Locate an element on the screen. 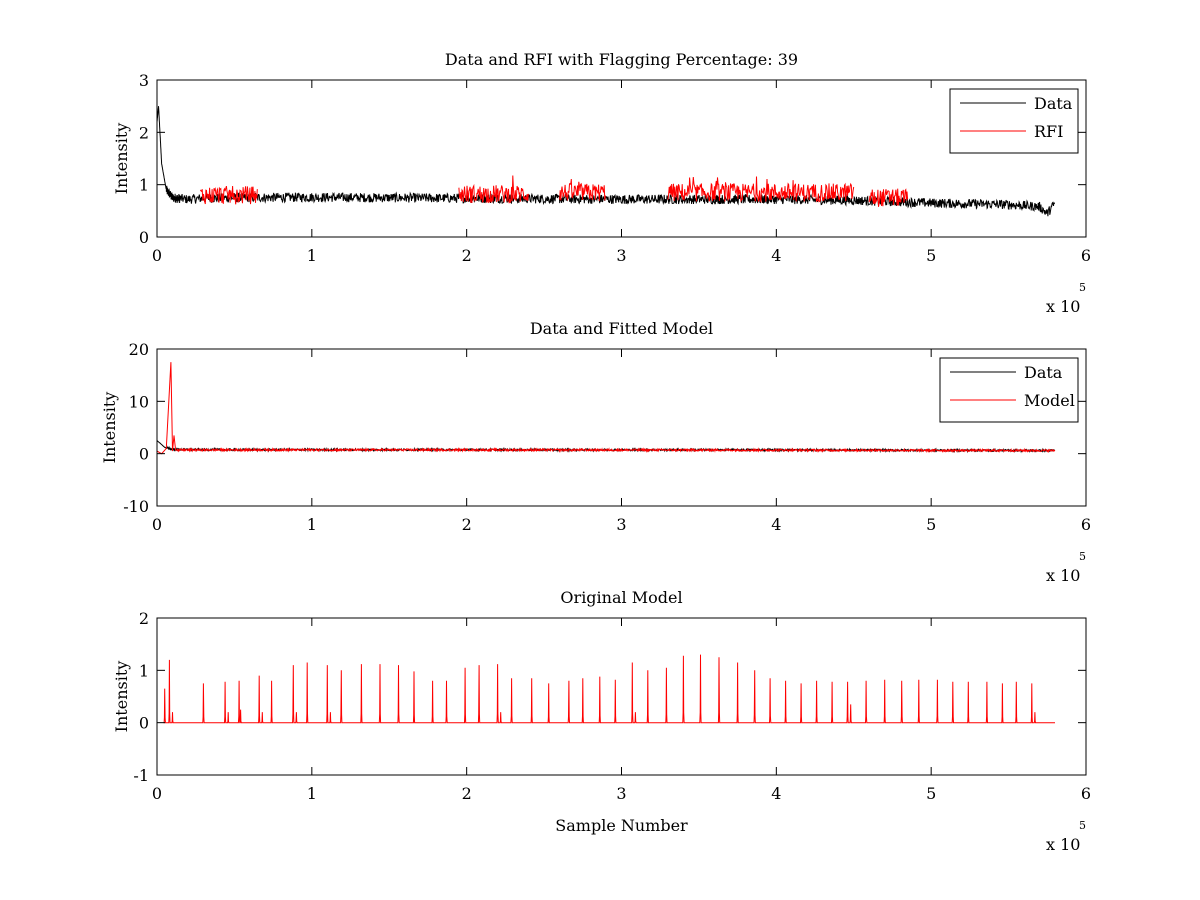 This screenshot has height=900, width=1200. legend-entry: Model is located at coordinates (1049, 400).